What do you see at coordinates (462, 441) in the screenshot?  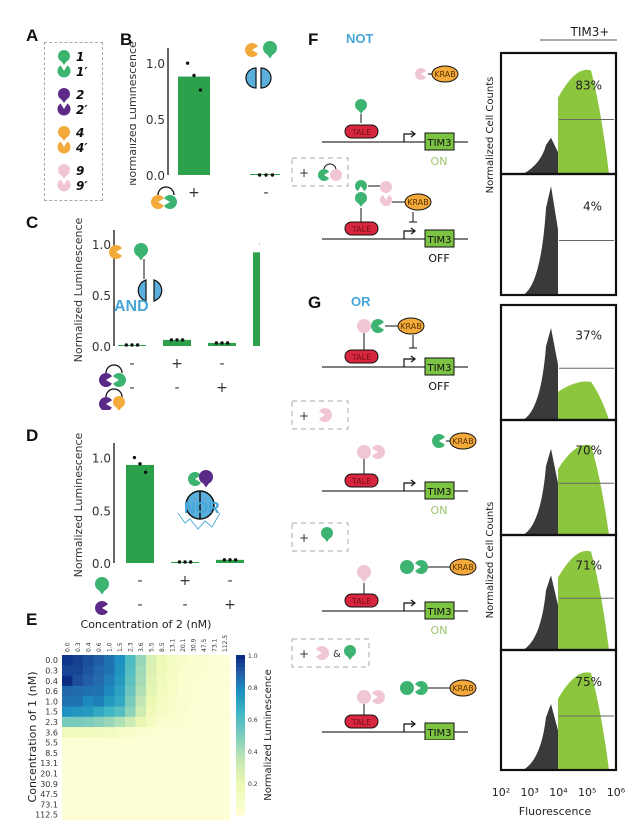 I see `krab-label: KRAB` at bounding box center [462, 441].